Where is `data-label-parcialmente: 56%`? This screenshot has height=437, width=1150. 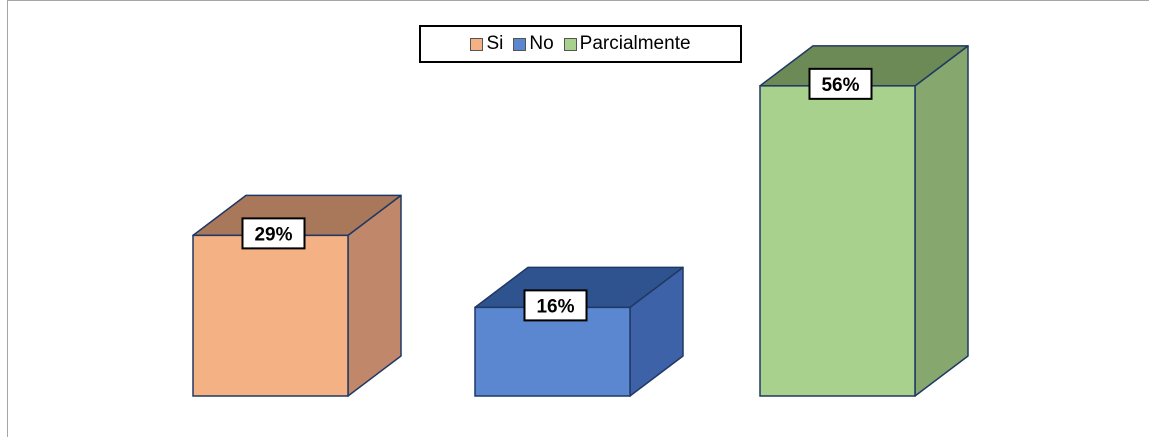
data-label-parcialmente: 56% is located at coordinates (840, 83).